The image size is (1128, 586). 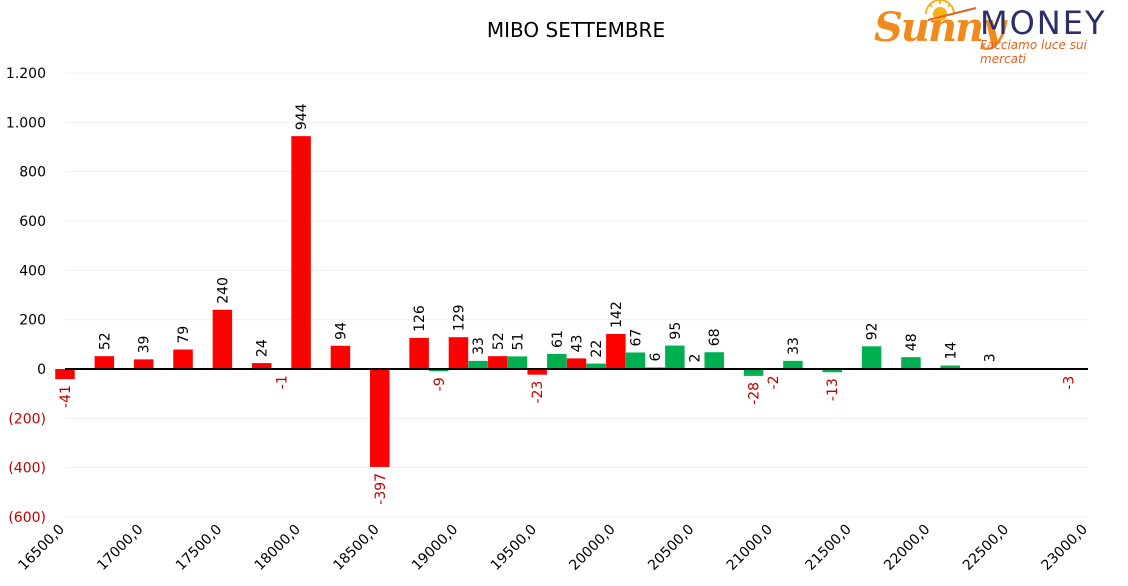 What do you see at coordinates (873, 331) in the screenshot?
I see `data-label: 92` at bounding box center [873, 331].